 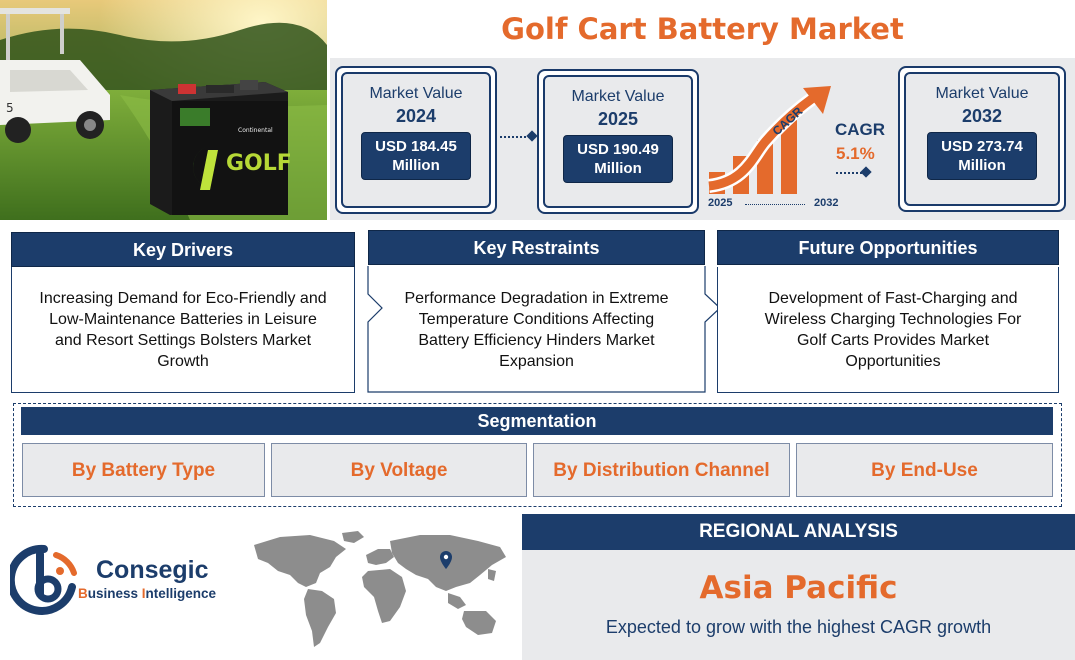 What do you see at coordinates (399, 470) in the screenshot?
I see `segment-by-voltage: By Voltage` at bounding box center [399, 470].